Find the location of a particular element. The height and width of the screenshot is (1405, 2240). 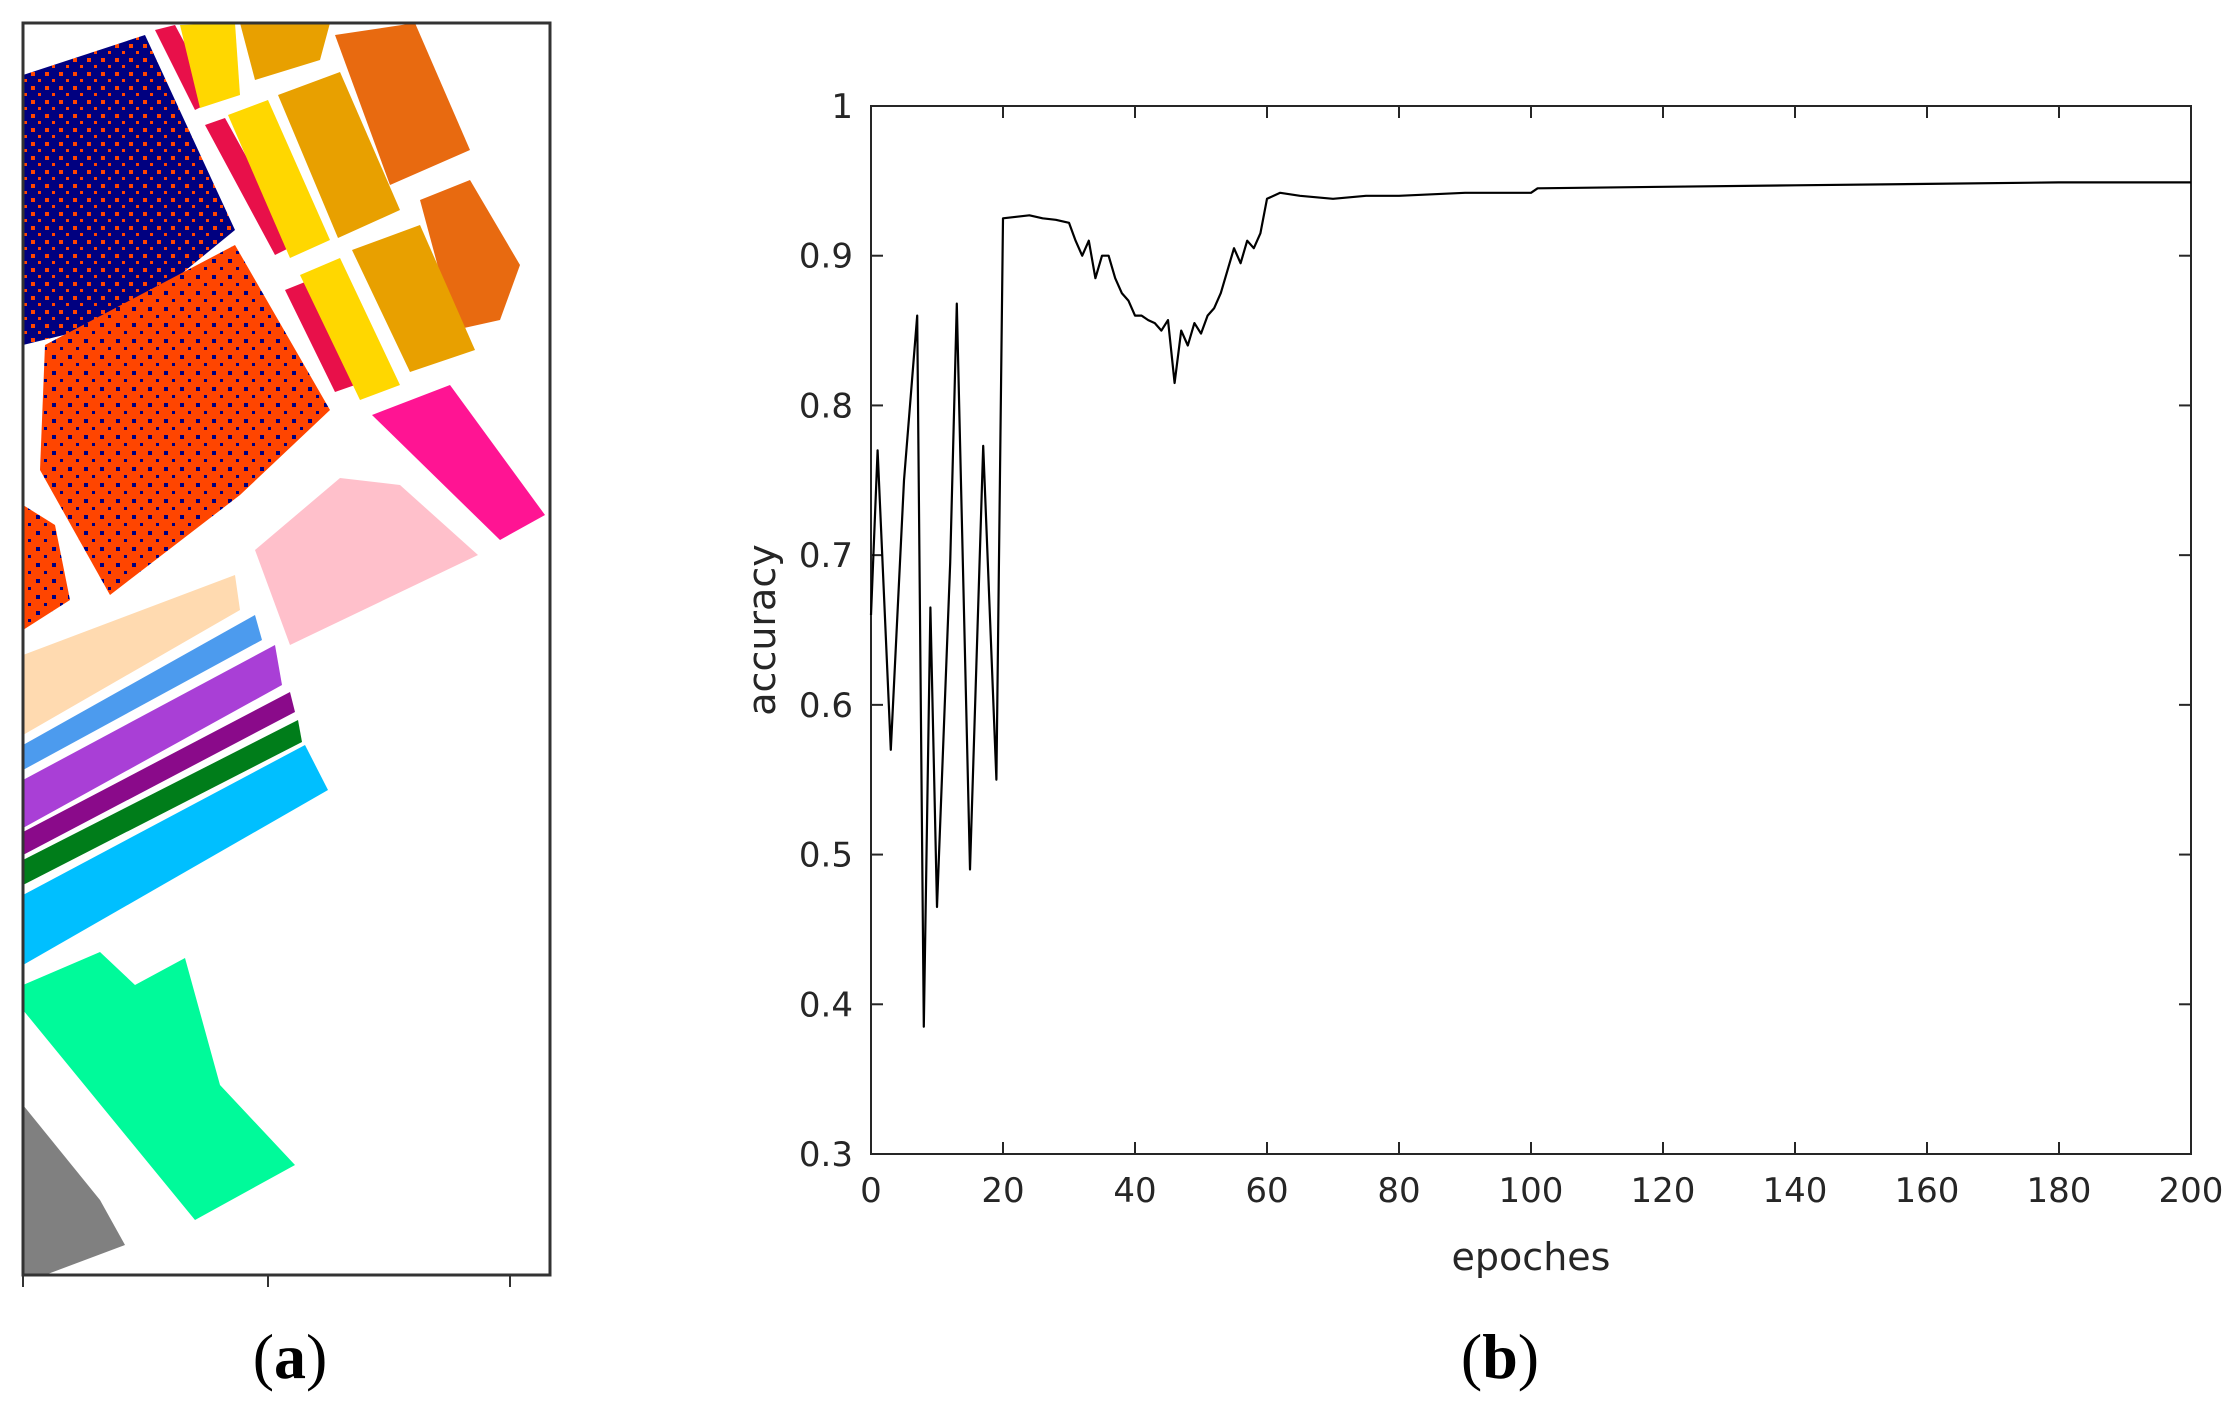

map-region-blue-strip is located at coordinates (142, 692).